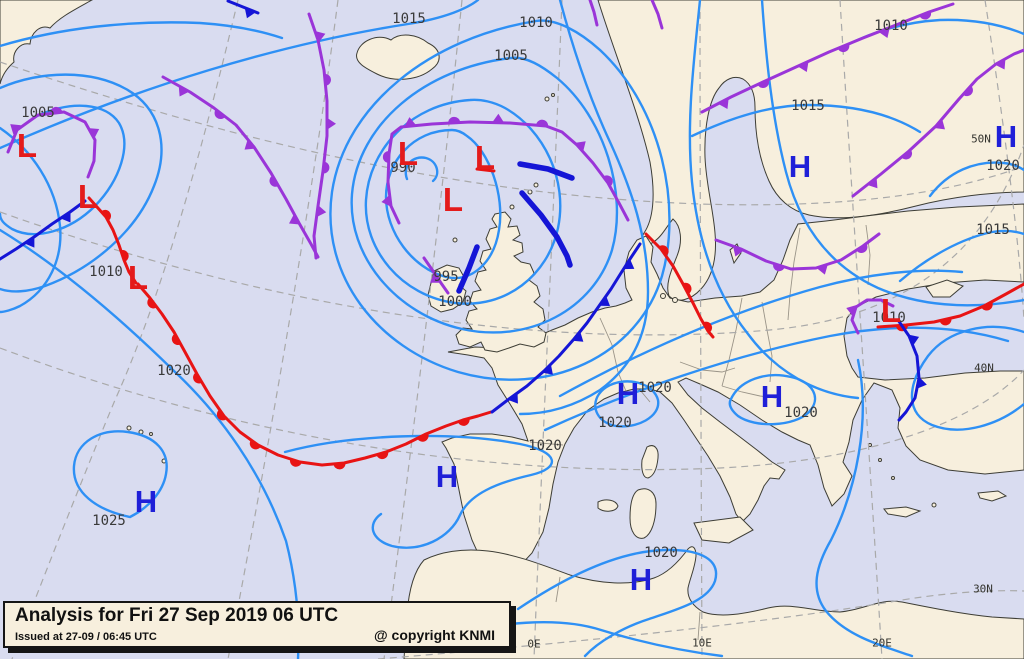 The height and width of the screenshot is (659, 1024). I want to click on analysis-title: Analysis for Fri 27 Sep 2019 06 UTC, so click(177, 615).